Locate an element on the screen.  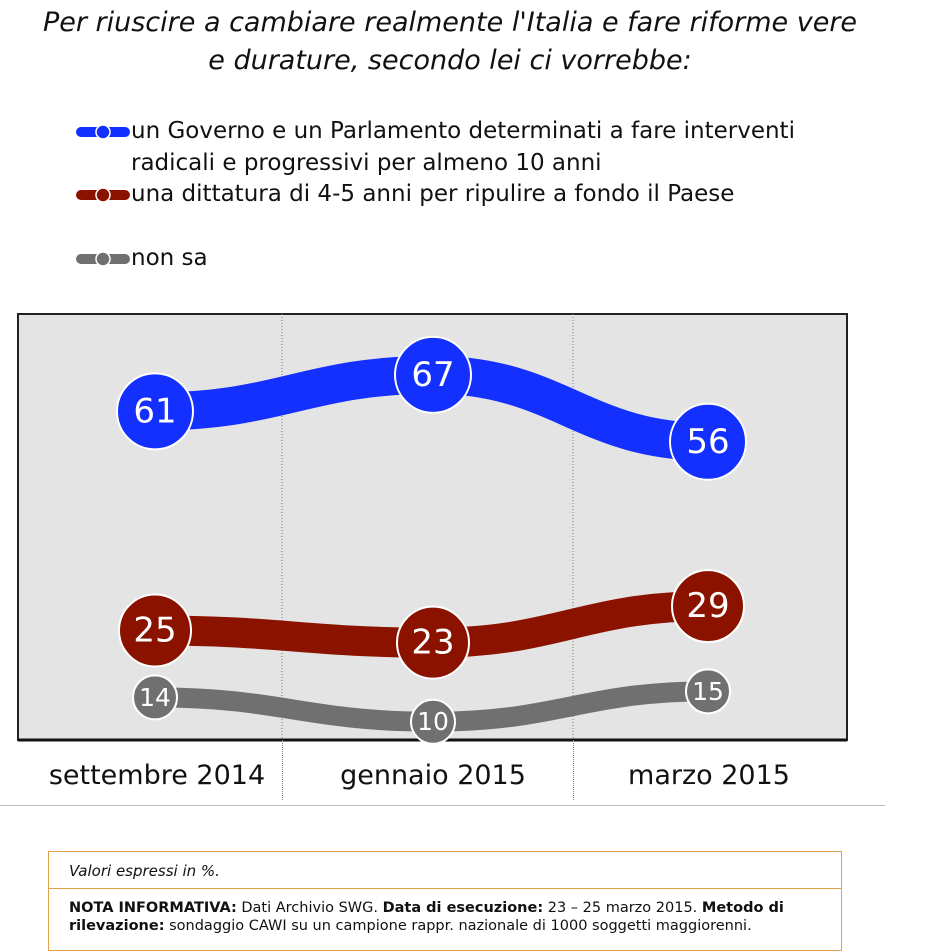
data-label-dittatura-0: 25 is located at coordinates (154, 630).